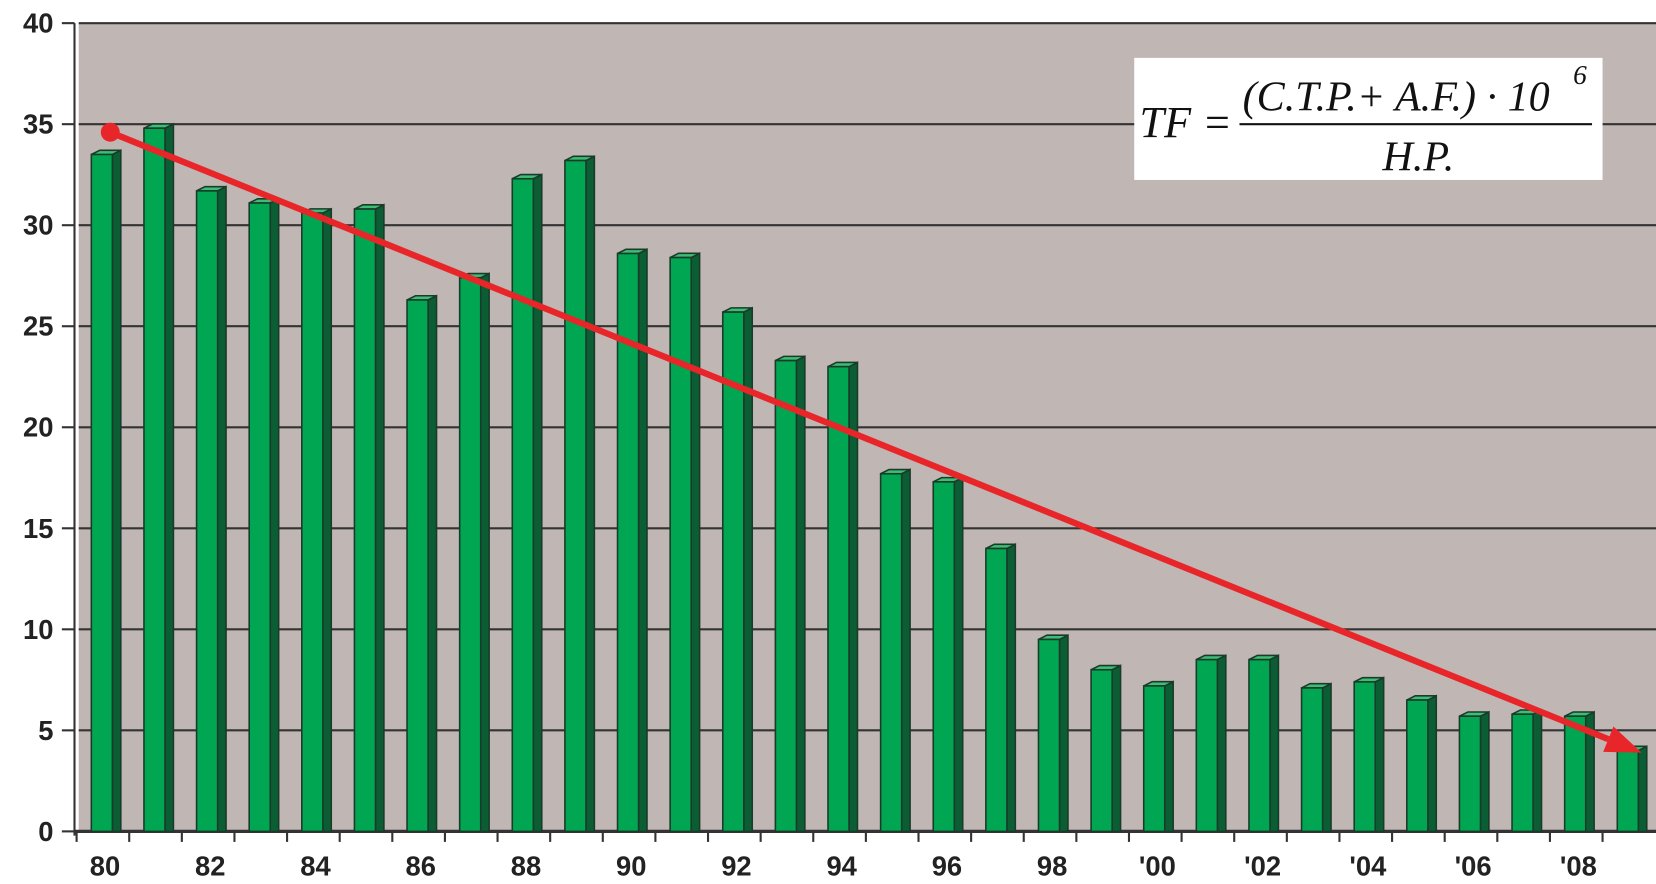 The image size is (1656, 884). What do you see at coordinates (526, 866) in the screenshot?
I see `x-tick-label: 88` at bounding box center [526, 866].